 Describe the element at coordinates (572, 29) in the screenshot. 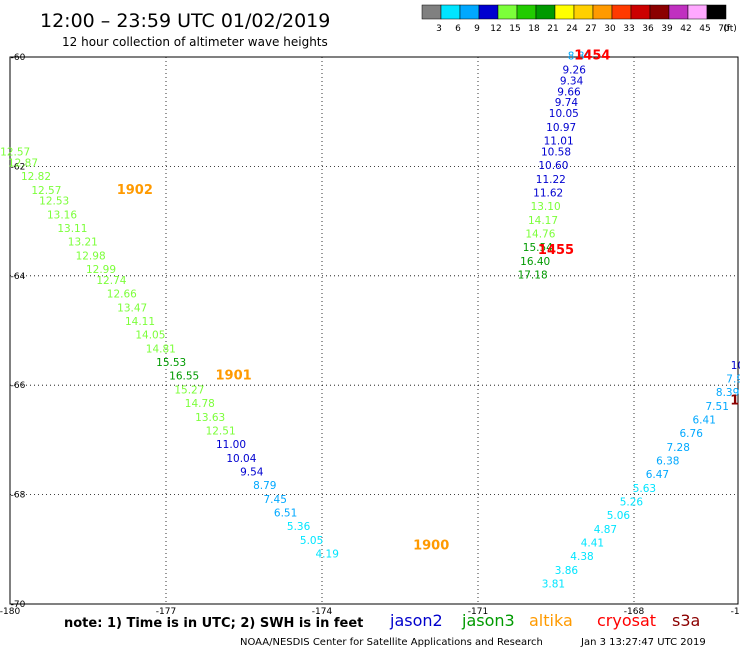

I see `scale-label: 24` at that location.